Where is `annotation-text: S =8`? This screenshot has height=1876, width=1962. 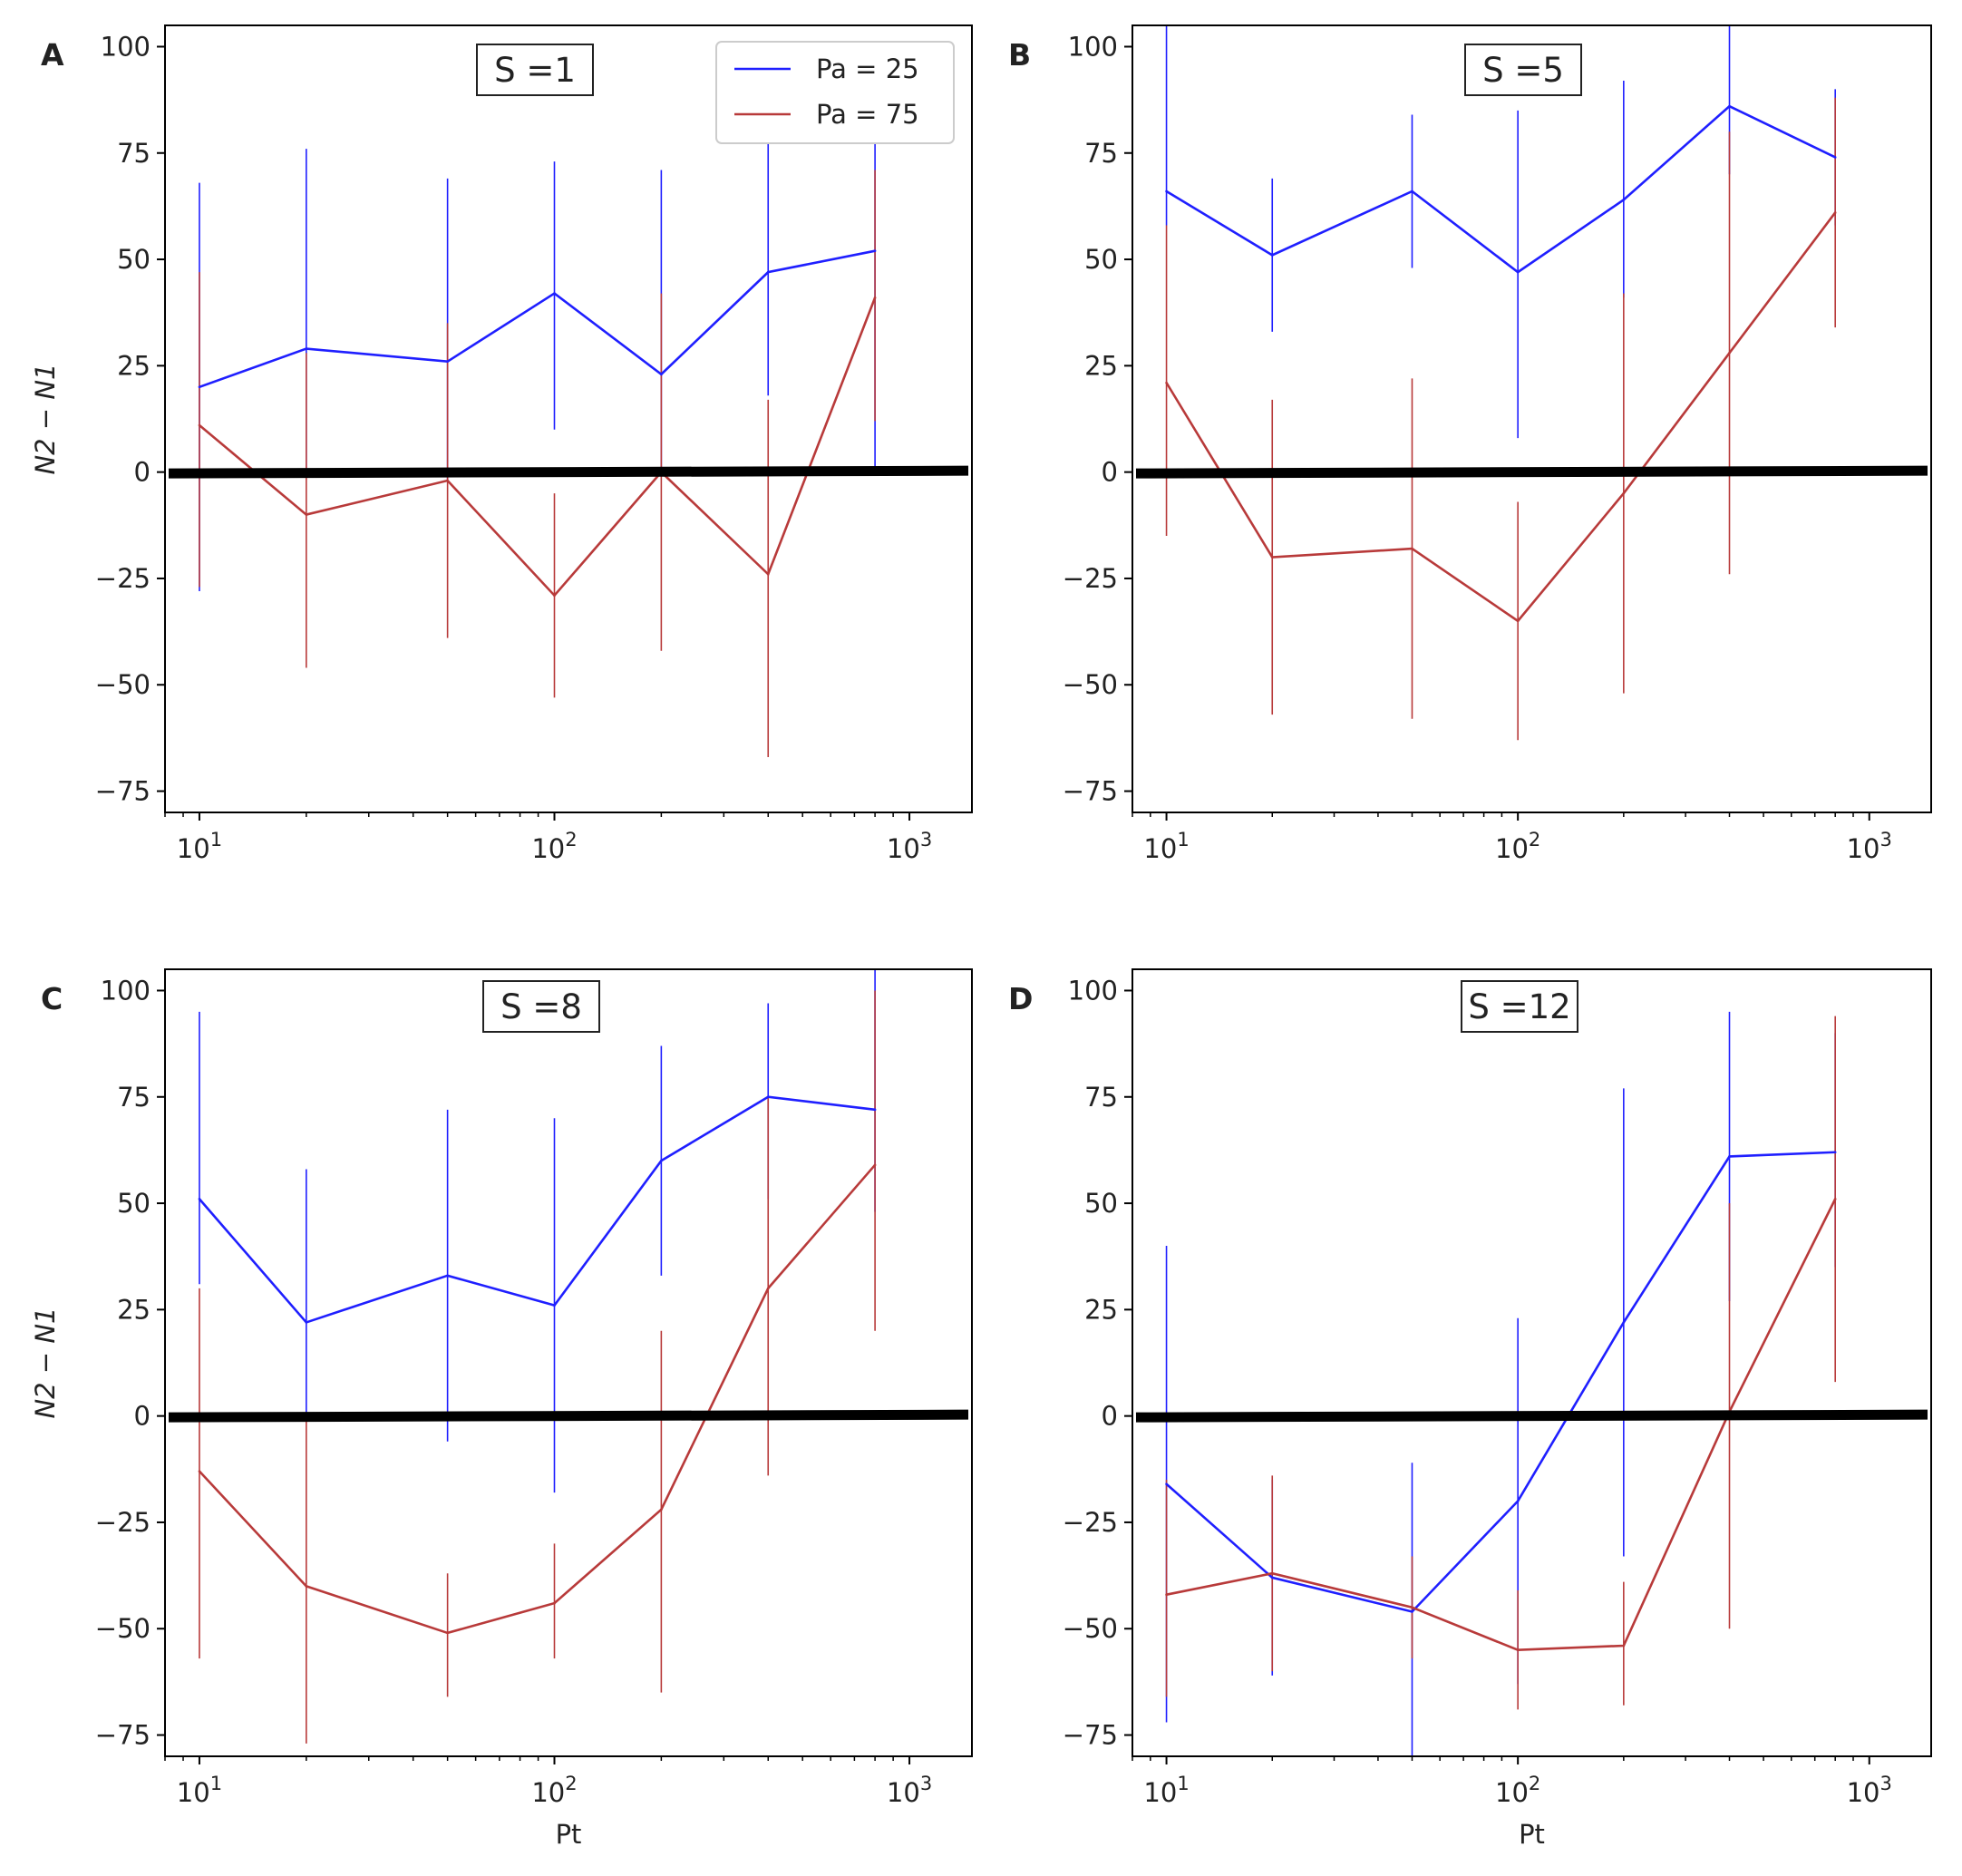
annotation-text: S =8 is located at coordinates (541, 1006).